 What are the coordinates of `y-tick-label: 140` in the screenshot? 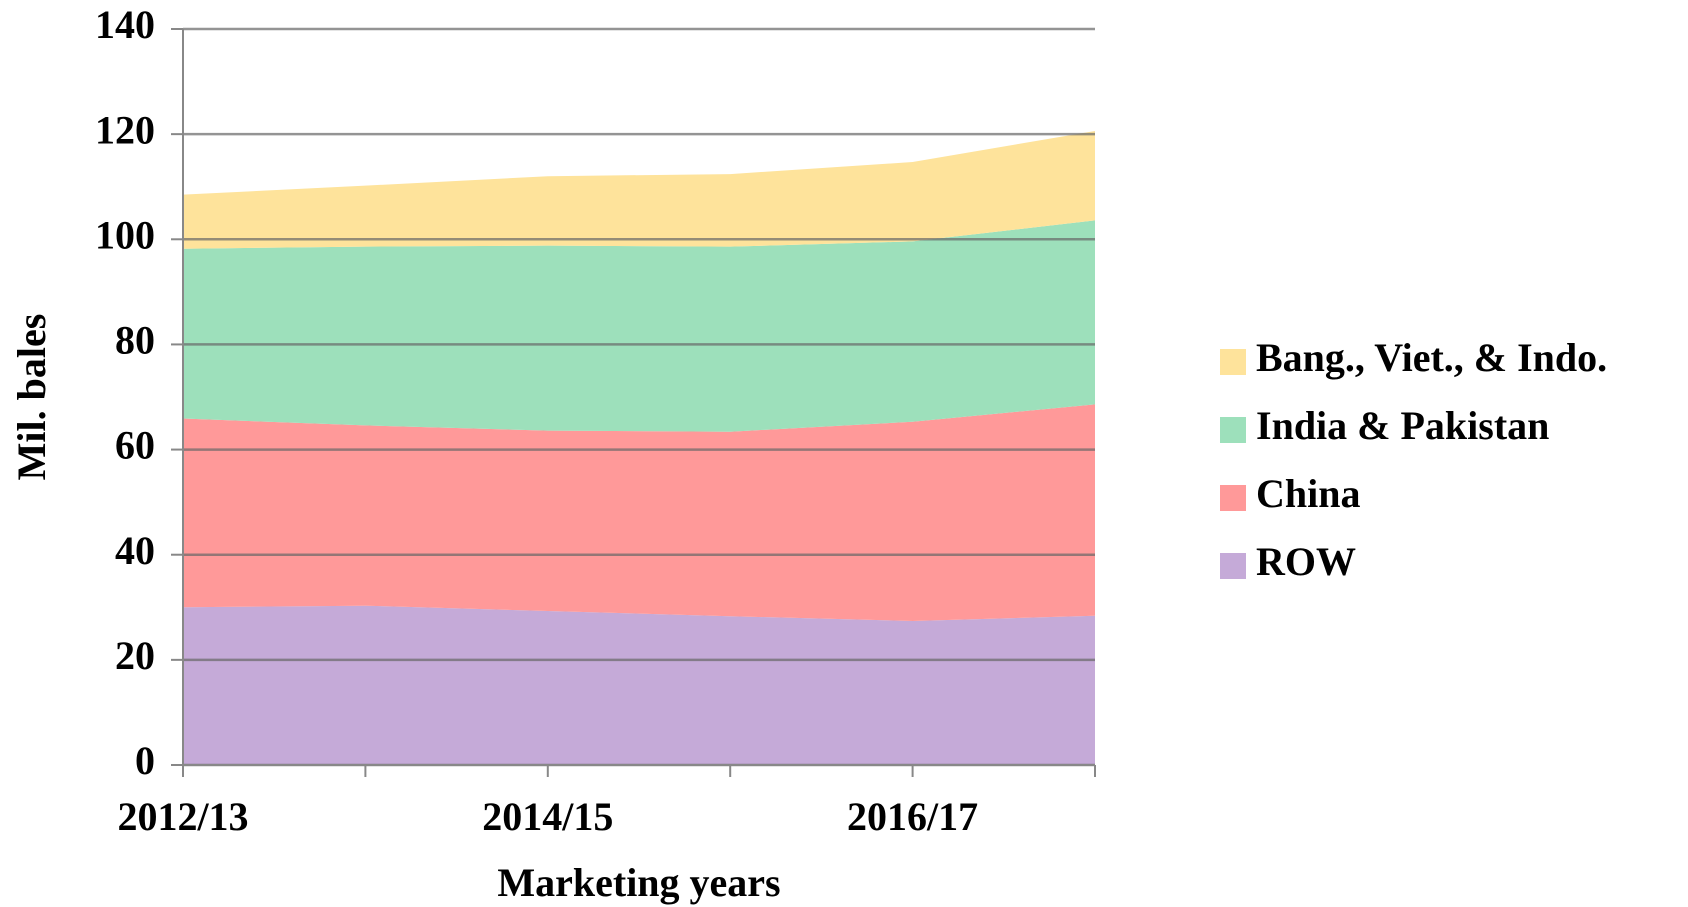 It's located at (125, 24).